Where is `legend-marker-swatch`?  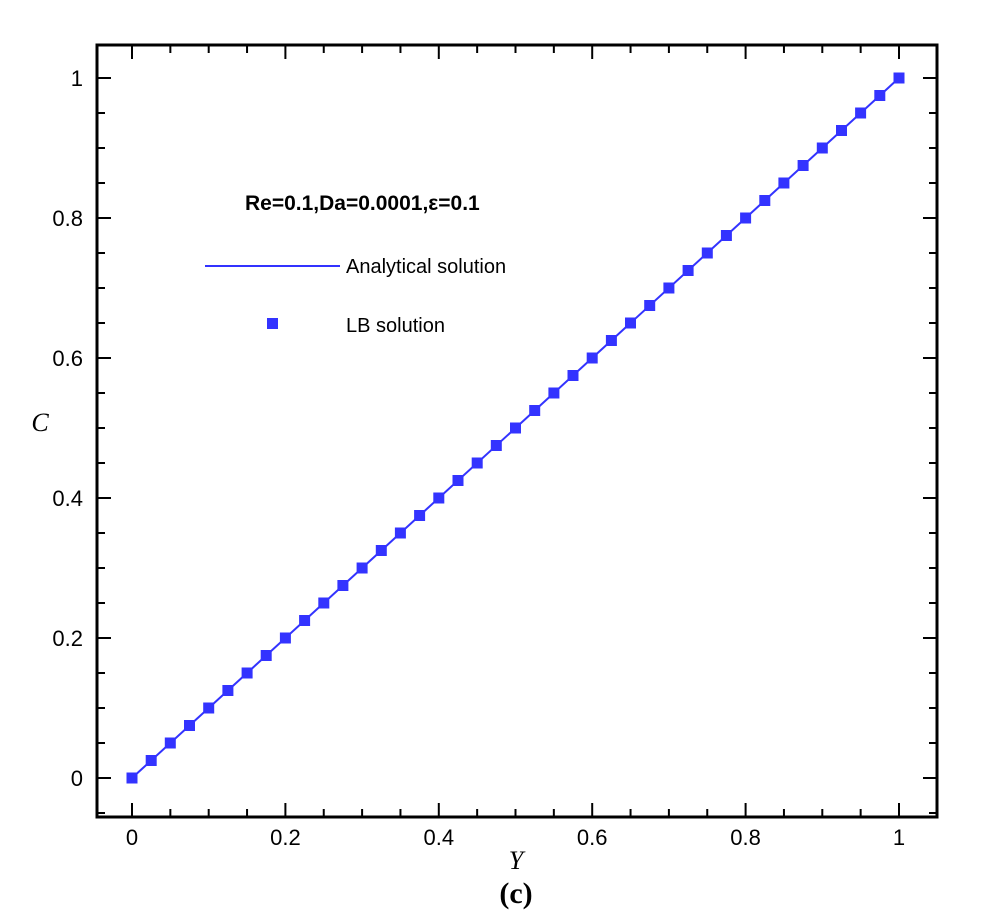
legend-marker-swatch is located at coordinates (272, 323).